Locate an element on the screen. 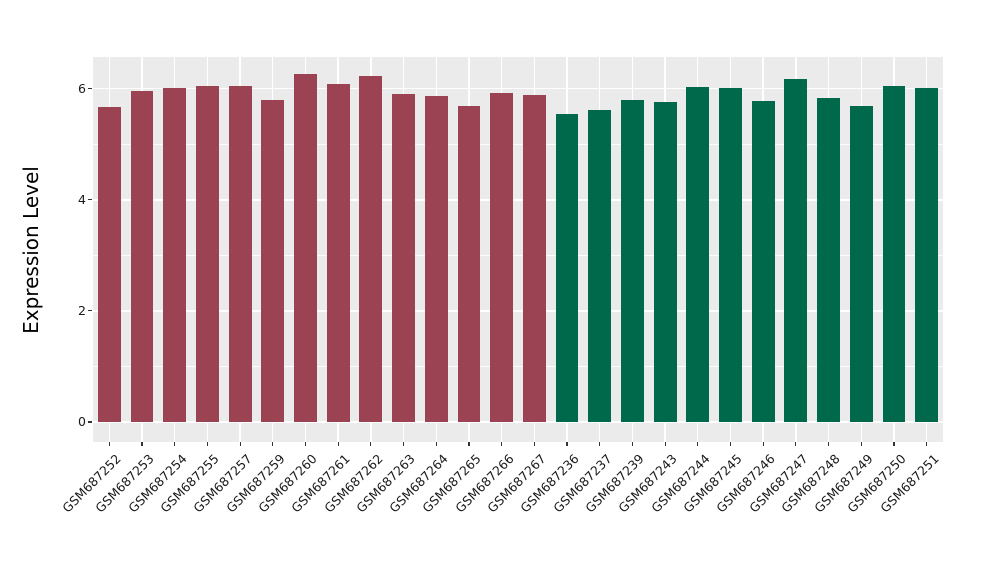  x-tick-mark-GSM687257 is located at coordinates (240, 444).